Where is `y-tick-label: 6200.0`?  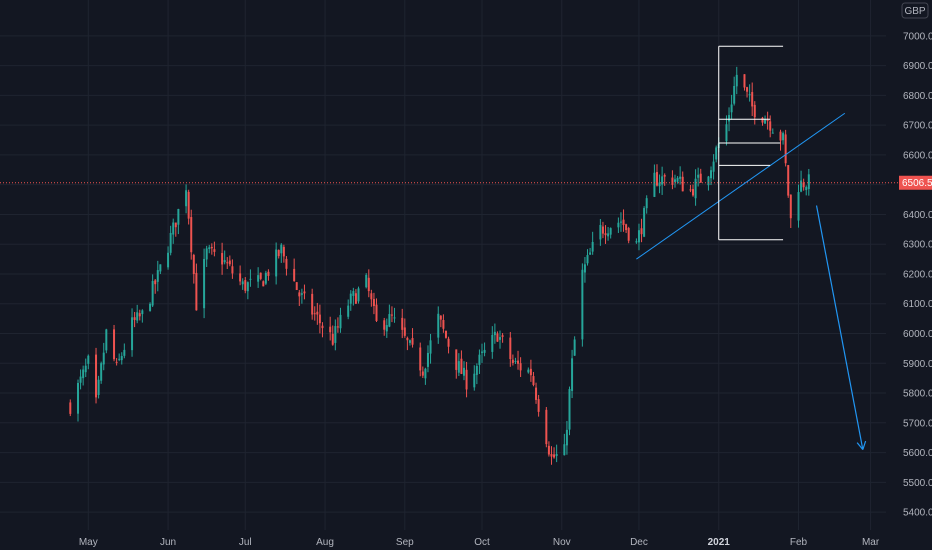 y-tick-label: 6200.0 is located at coordinates (917, 274).